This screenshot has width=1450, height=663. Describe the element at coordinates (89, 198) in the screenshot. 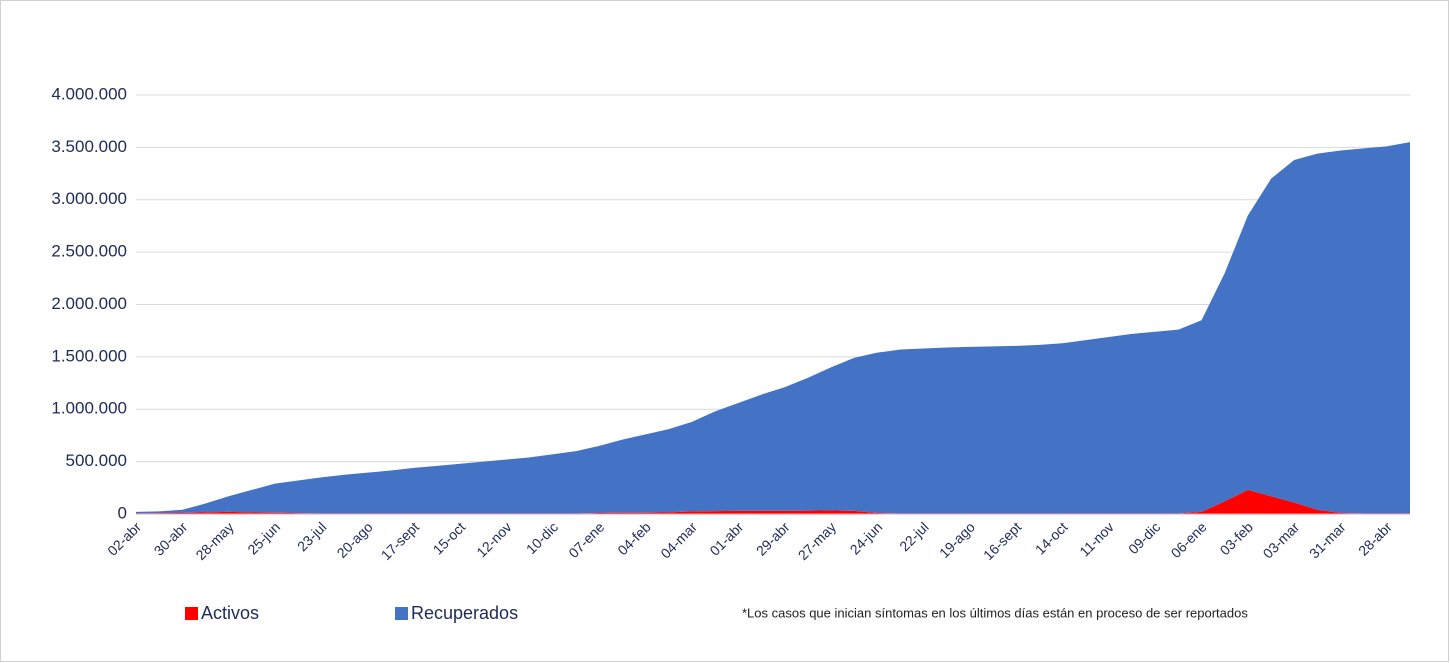

I see `y-tick-label: 3.000.000` at that location.